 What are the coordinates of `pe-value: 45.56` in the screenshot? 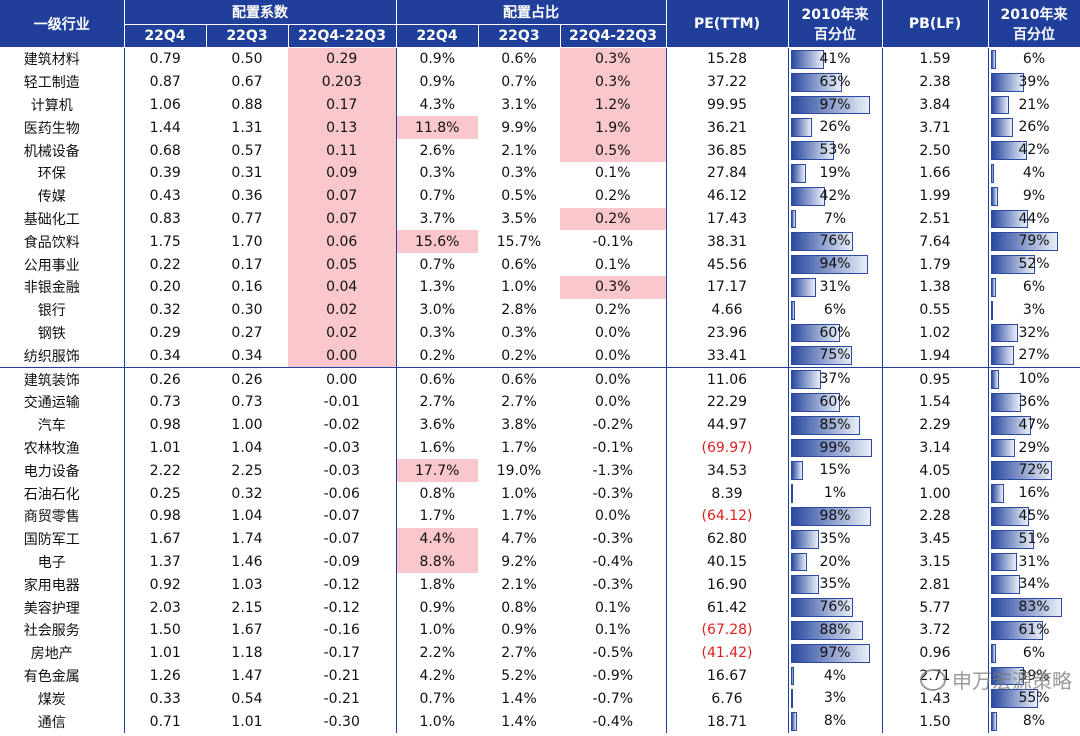 It's located at (727, 264).